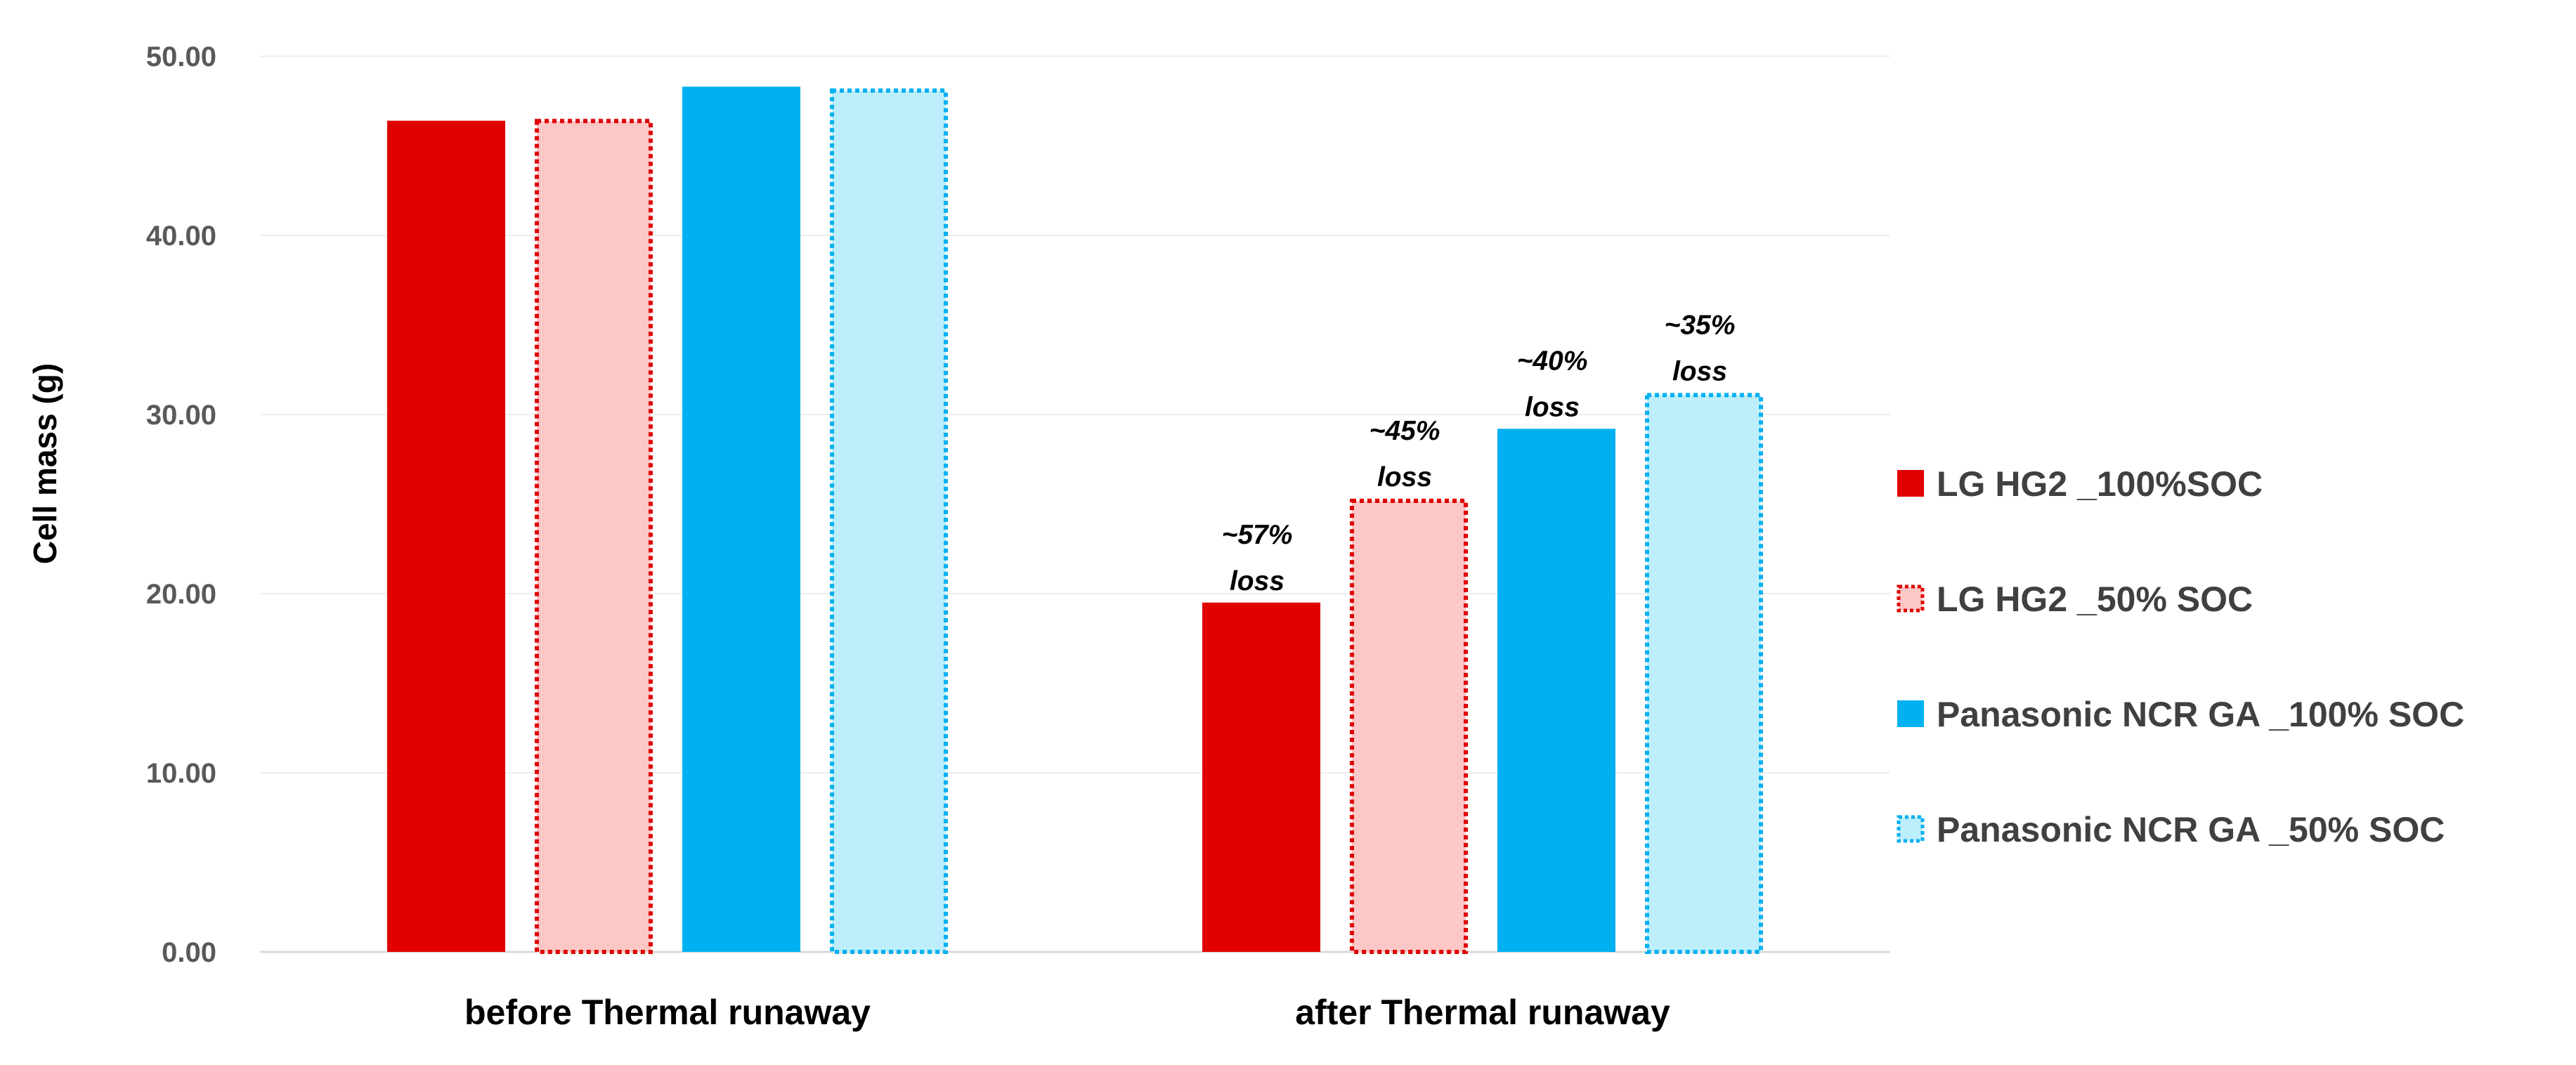 The image size is (2576, 1065). Describe the element at coordinates (181, 773) in the screenshot. I see `y-tick-label: 10.00` at that location.